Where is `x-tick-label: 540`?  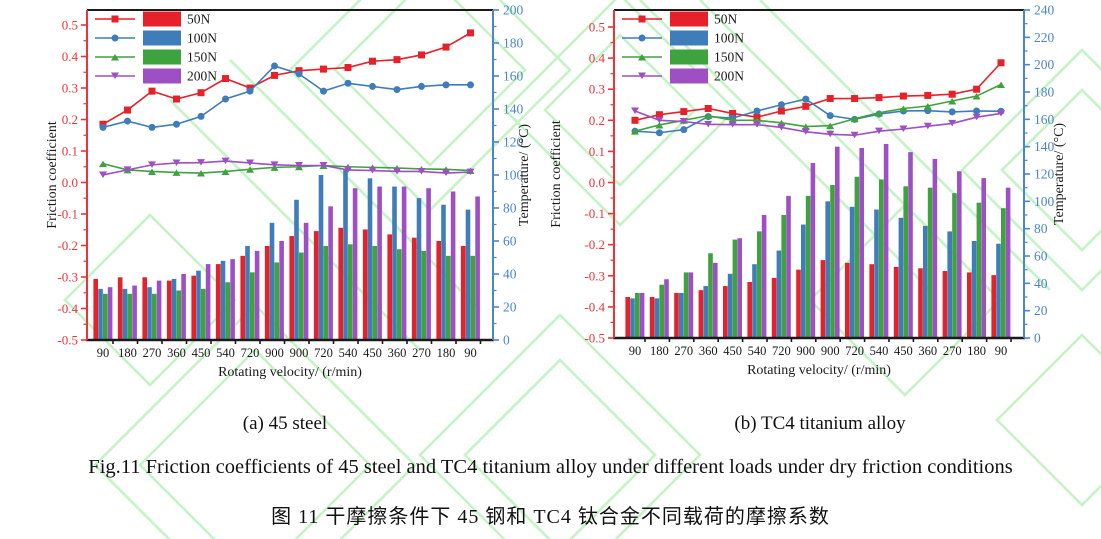
x-tick-label: 540 is located at coordinates (757, 351).